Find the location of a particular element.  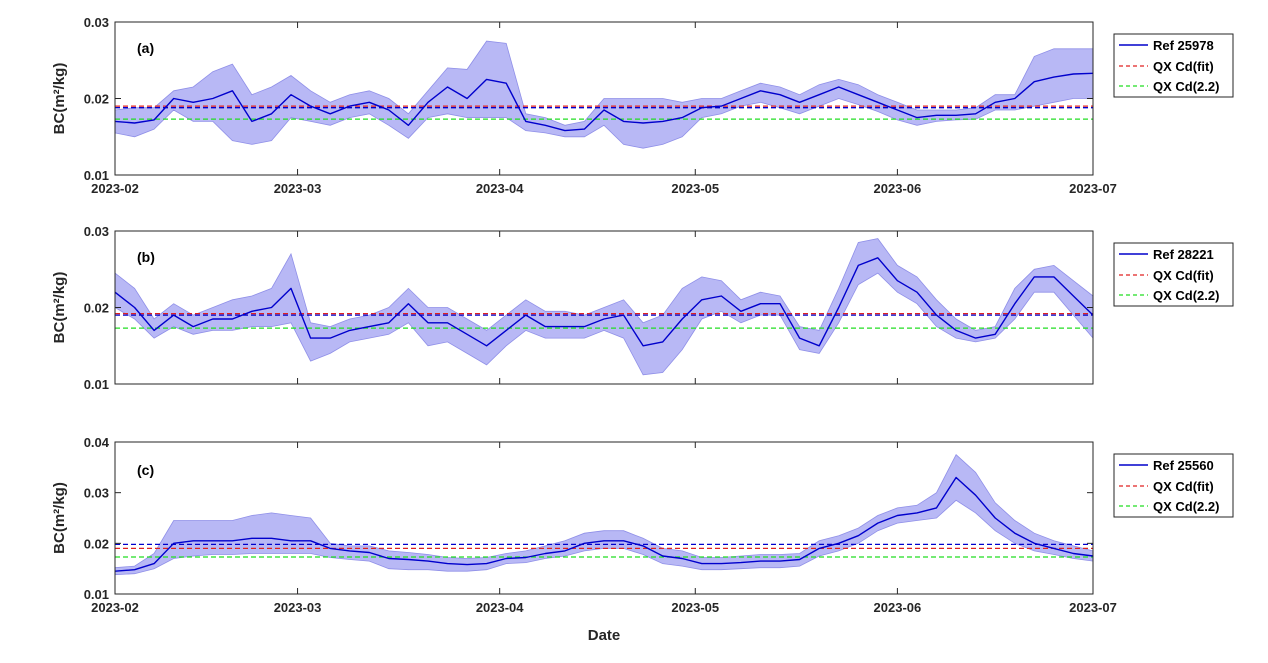

panel-c-xtick-label: 2023-02 is located at coordinates (115, 607).